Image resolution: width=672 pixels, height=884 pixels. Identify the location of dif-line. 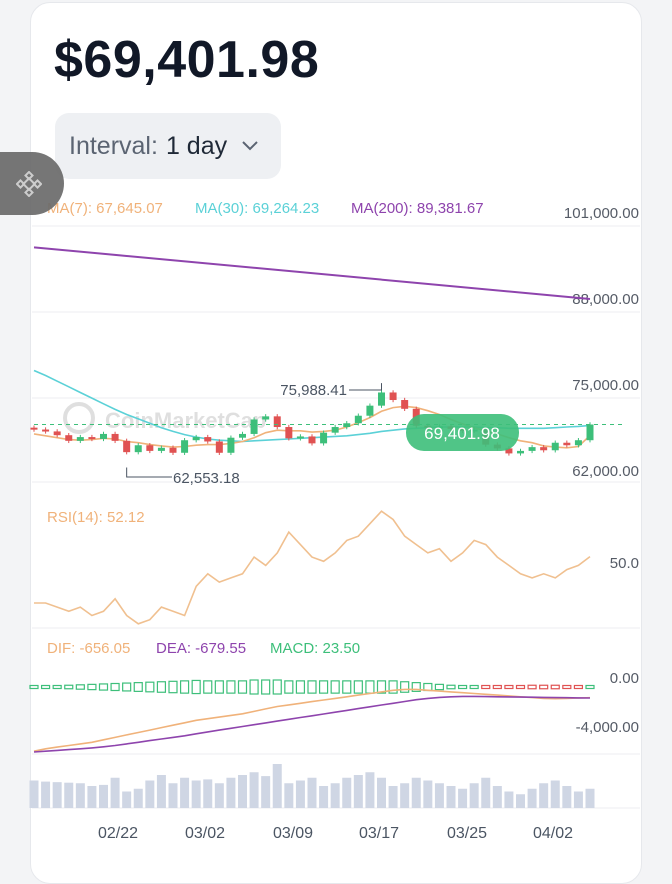
(312, 720).